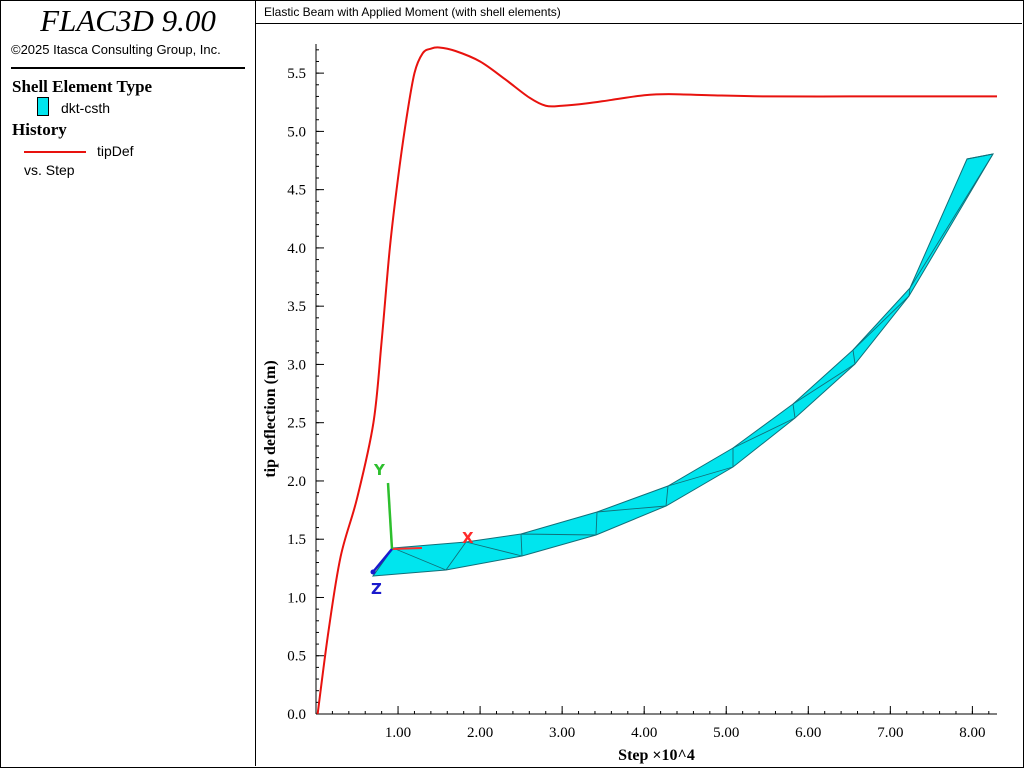  What do you see at coordinates (644, 733) in the screenshot?
I see `x-tick-label: 4.00` at bounding box center [644, 733].